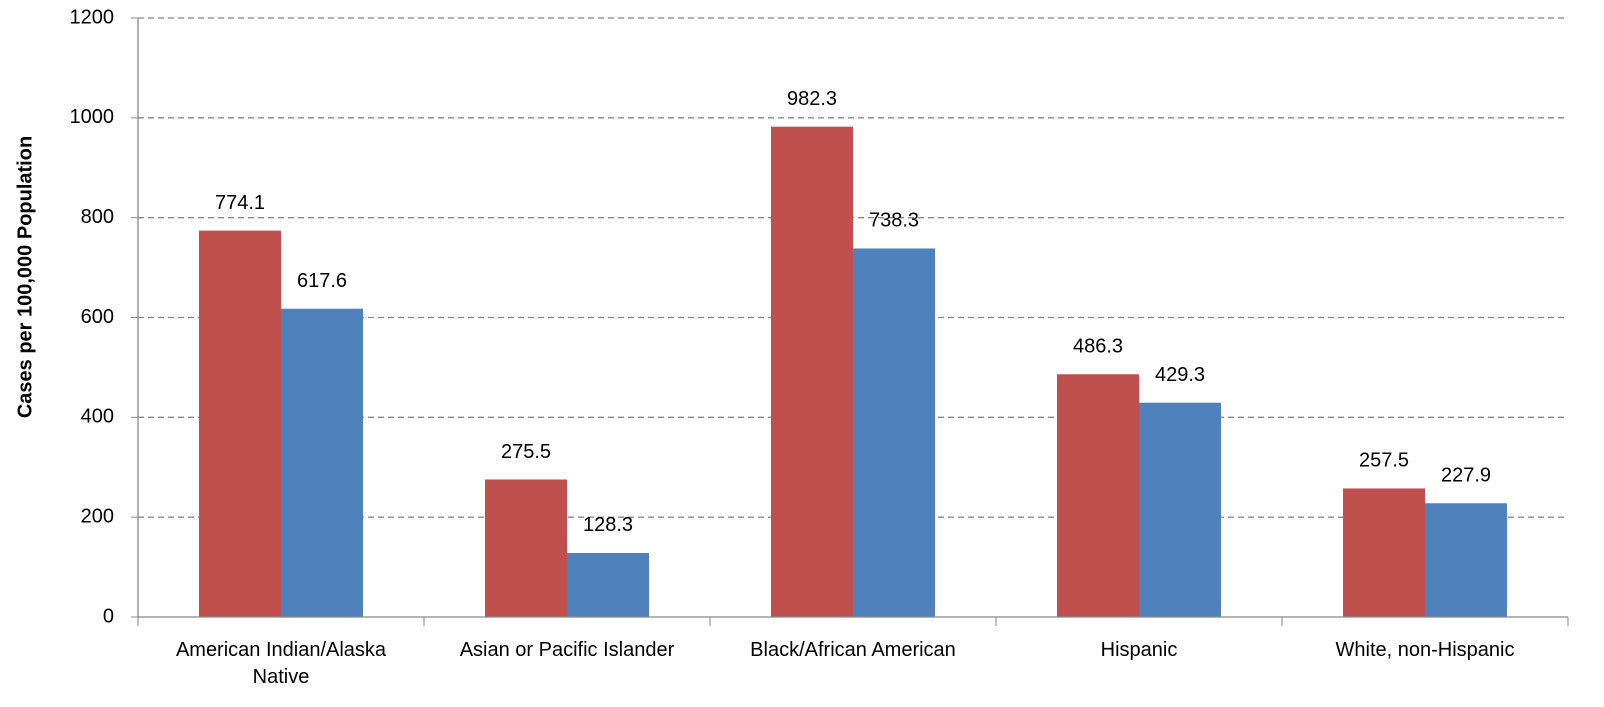 This screenshot has width=1604, height=707. I want to click on data-label: 617.6, so click(322, 281).